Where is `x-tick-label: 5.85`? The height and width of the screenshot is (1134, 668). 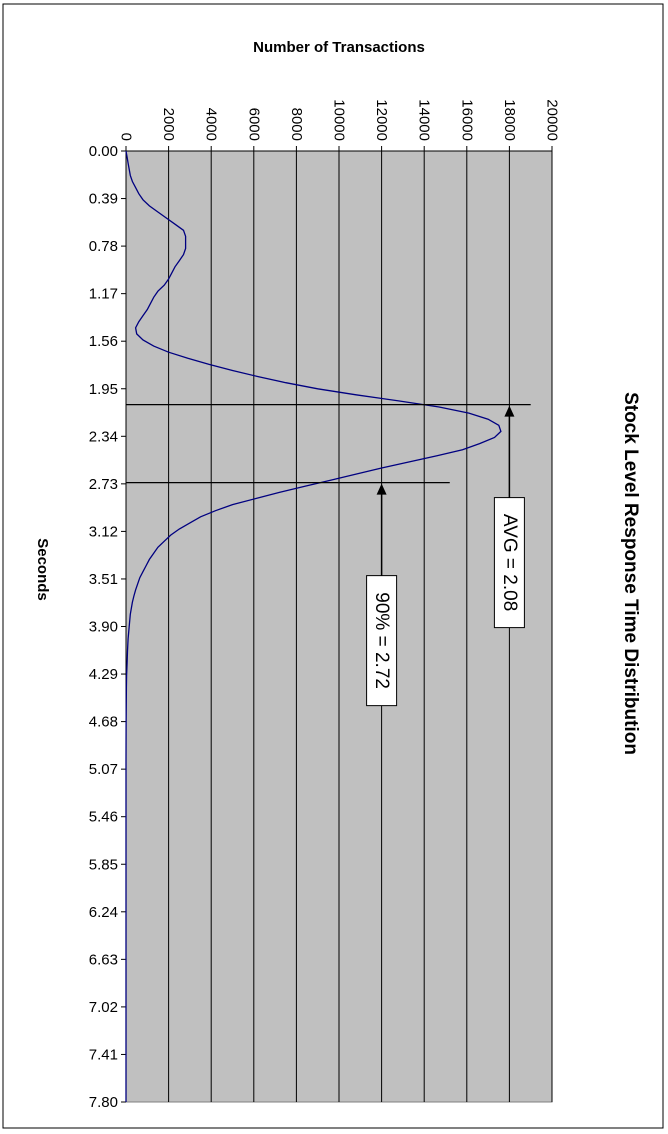 x-tick-label: 5.85 is located at coordinates (103, 864).